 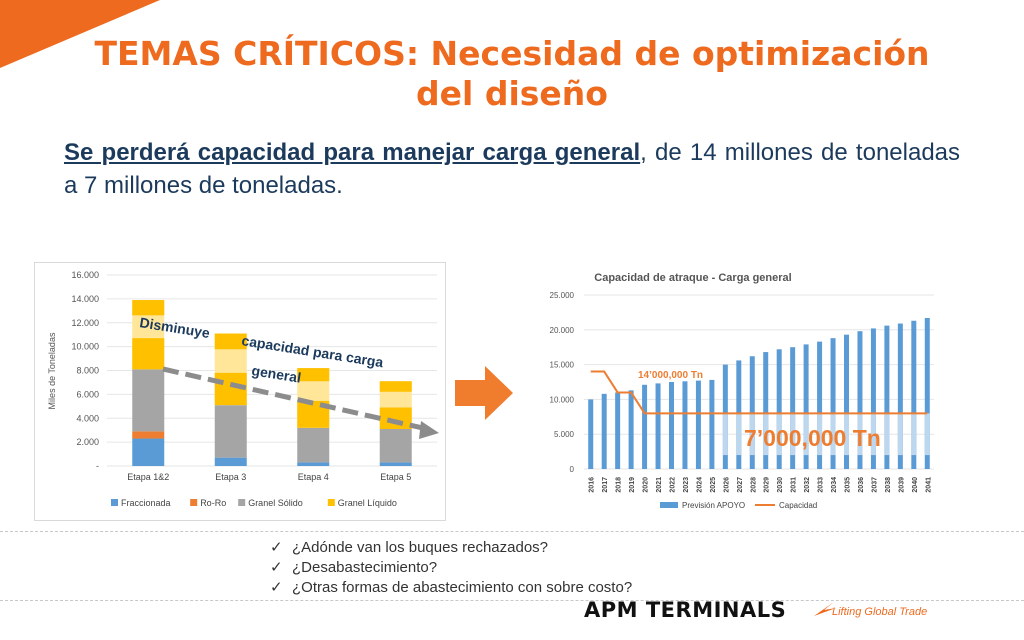 I want to click on x-tick-label: 2041, so click(x=928, y=485).